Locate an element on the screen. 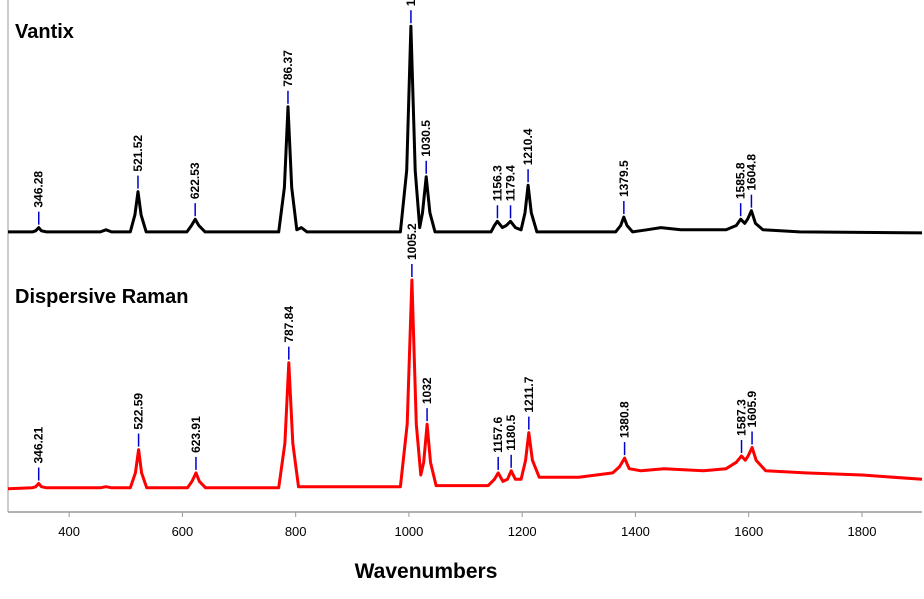 Image resolution: width=924 pixels, height=599 pixels. peak-label: 1587.3 is located at coordinates (742, 417).